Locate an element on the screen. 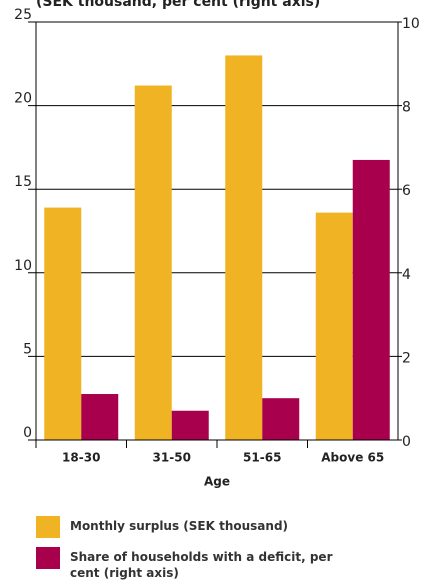 This screenshot has width=426, height=587. y-tick-label: 0 is located at coordinates (27, 433).